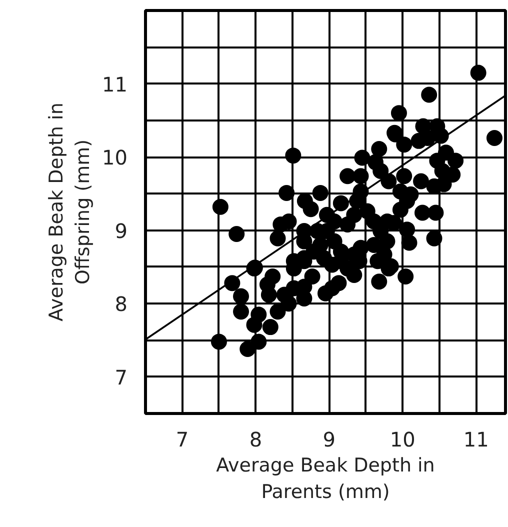 This screenshot has height=527, width=508. I want to click on y-tick-label: 9, so click(121, 230).